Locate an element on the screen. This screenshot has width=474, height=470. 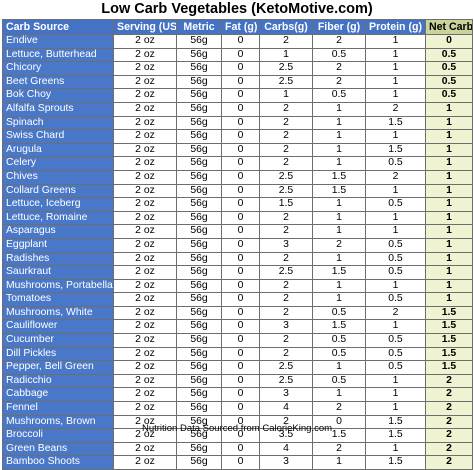
cell-net-carbs: 0.5 is located at coordinates (449, 82).